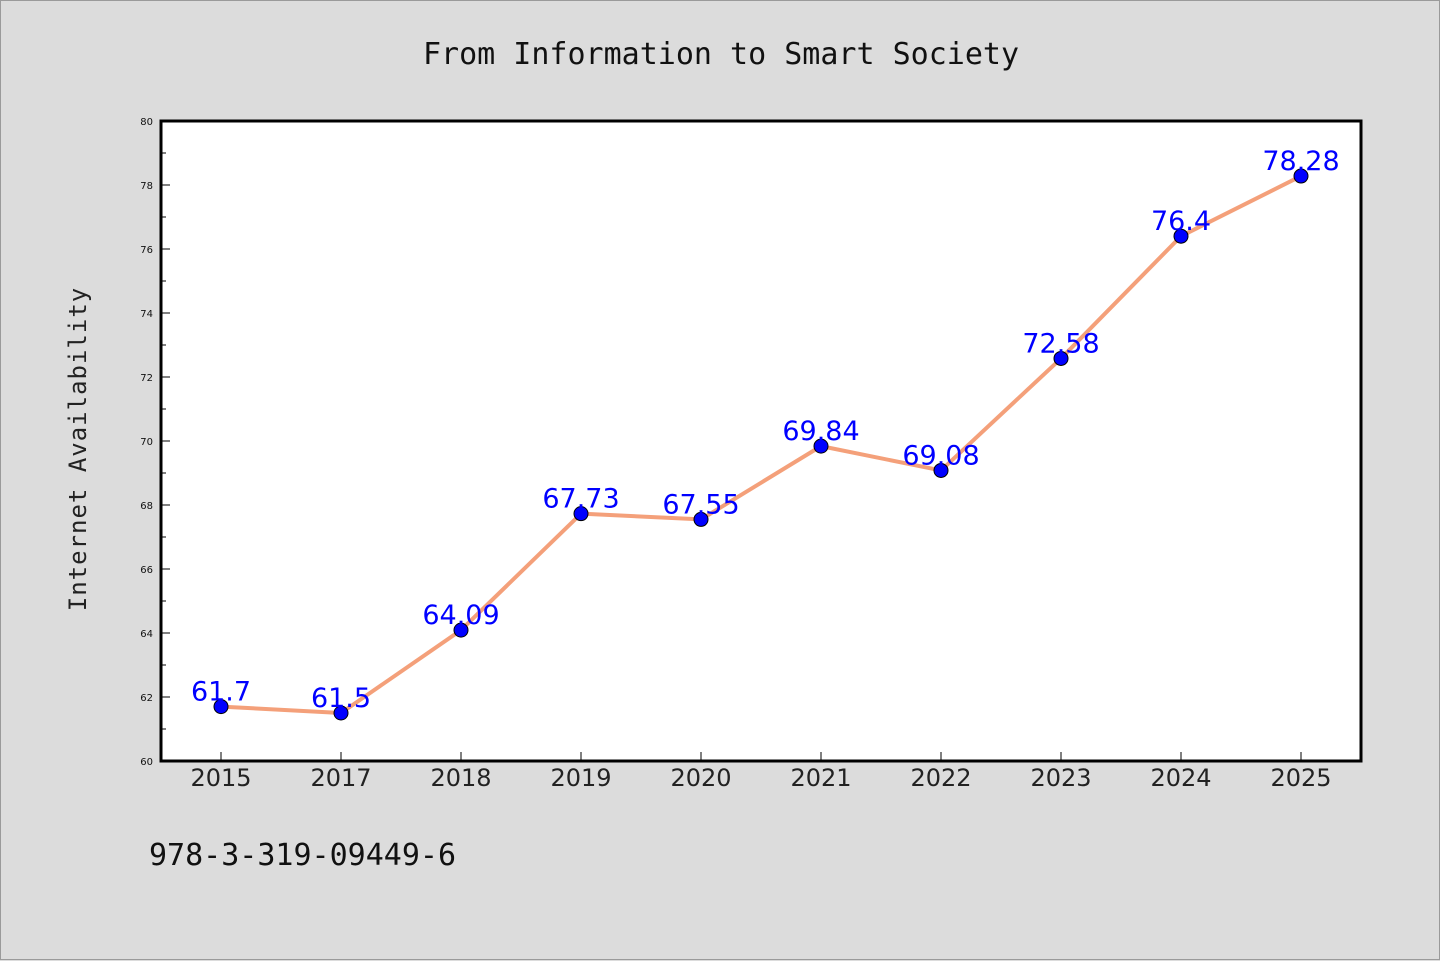 This screenshot has width=1440, height=961. Describe the element at coordinates (146, 762) in the screenshot. I see `y-tick-label: 60` at that location.